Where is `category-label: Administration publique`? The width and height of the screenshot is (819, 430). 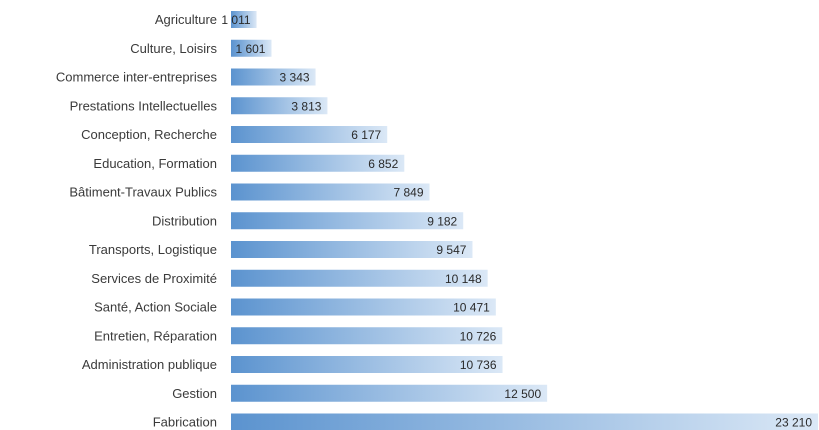
category-label: Administration publique is located at coordinates (149, 364).